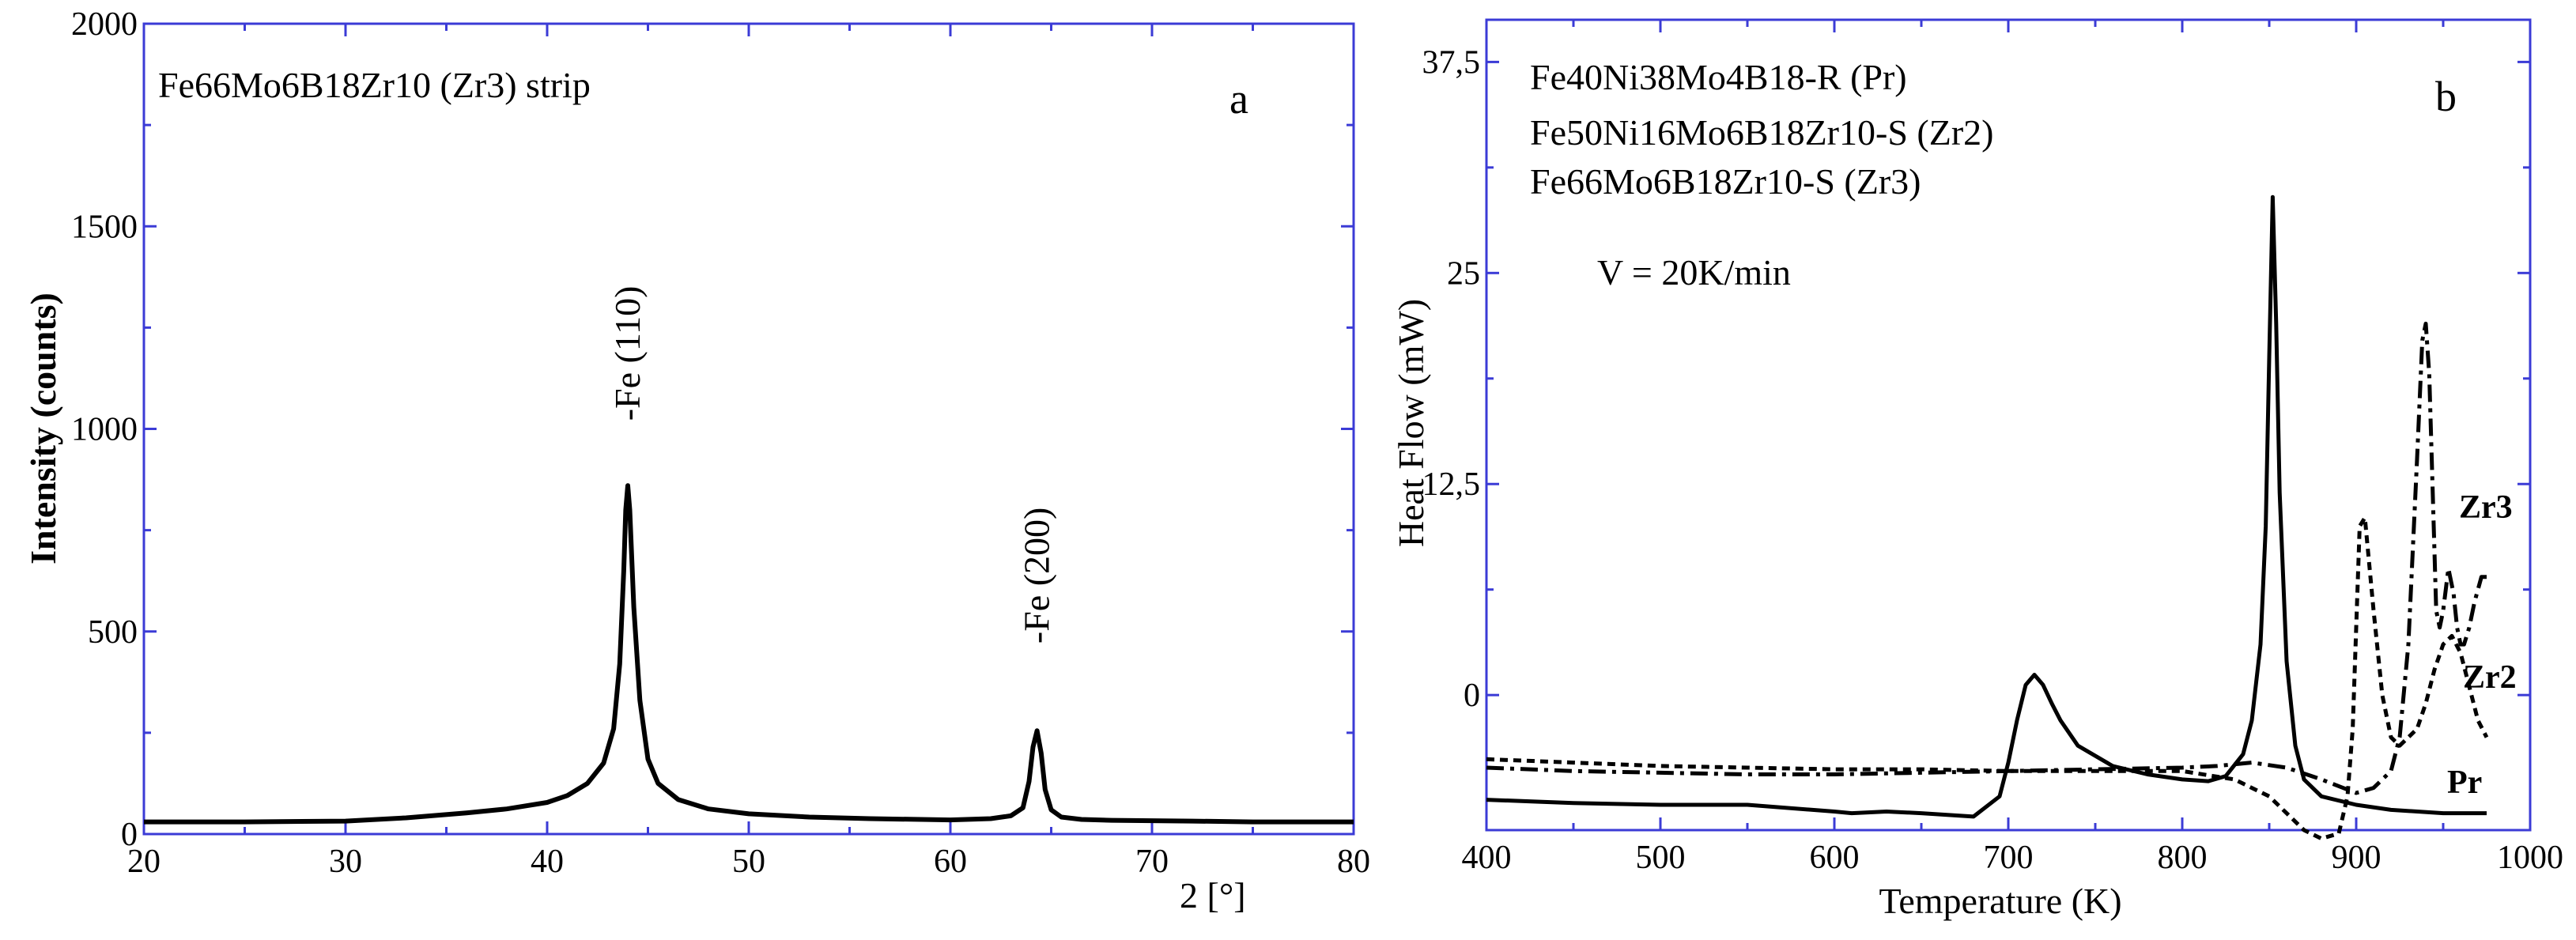 This screenshot has height=940, width=2576. What do you see at coordinates (1152, 862) in the screenshot?
I see `x-tick-label: 70` at bounding box center [1152, 862].